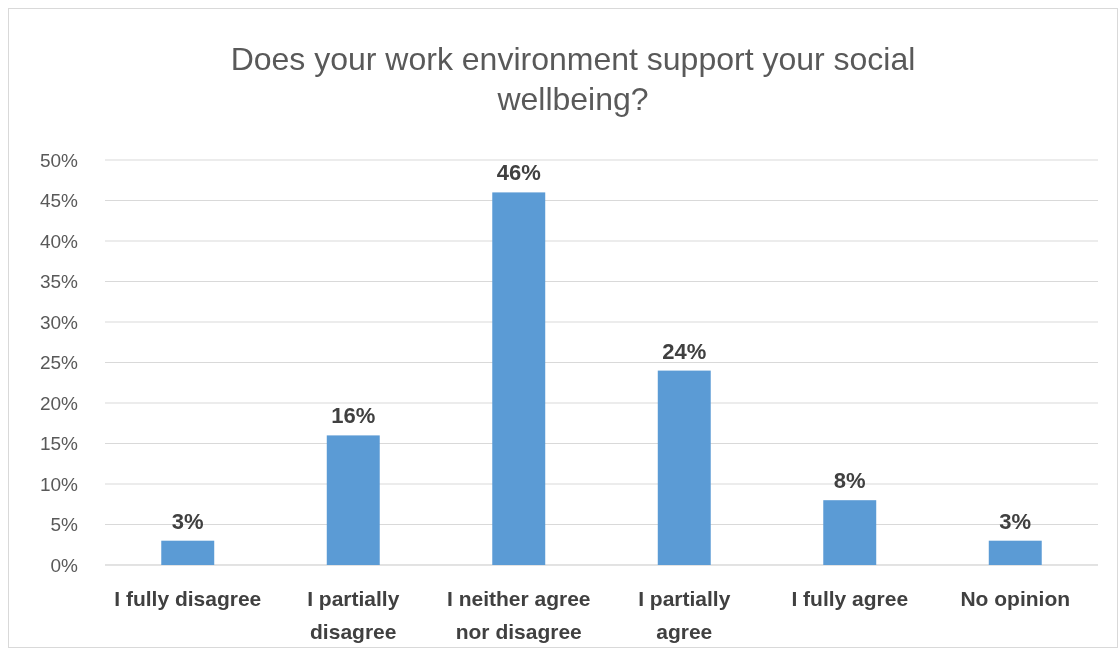 Image resolution: width=1120 pixels, height=651 pixels. What do you see at coordinates (1015, 598) in the screenshot?
I see `x-tick-label: No opinion` at bounding box center [1015, 598].